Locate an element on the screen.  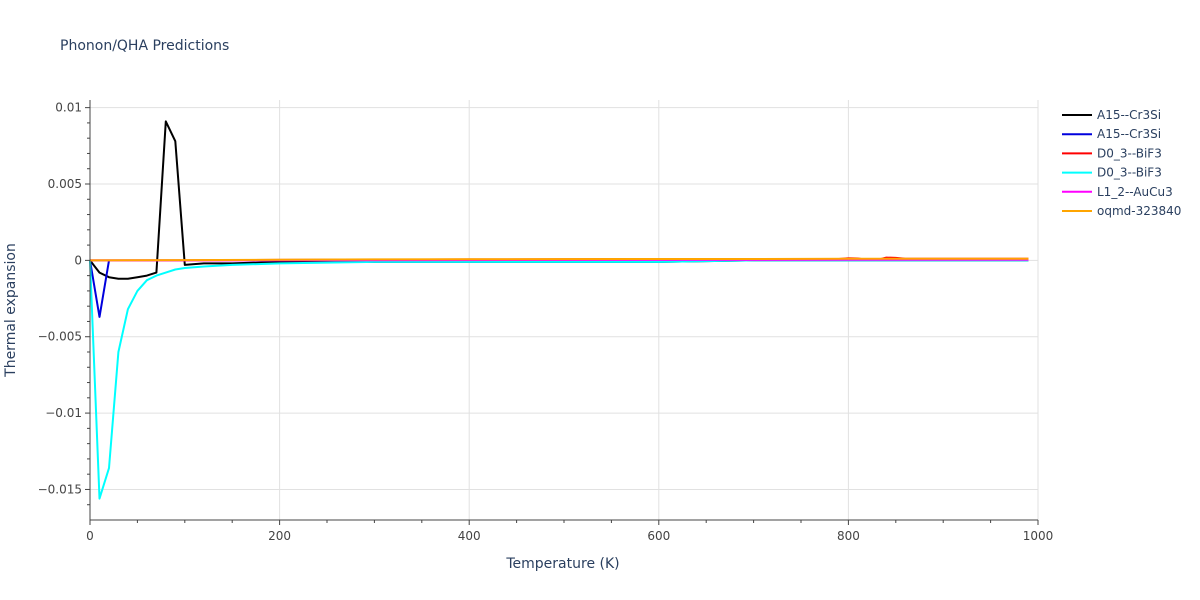
x-tick-label: 1000 is located at coordinates (1038, 536).